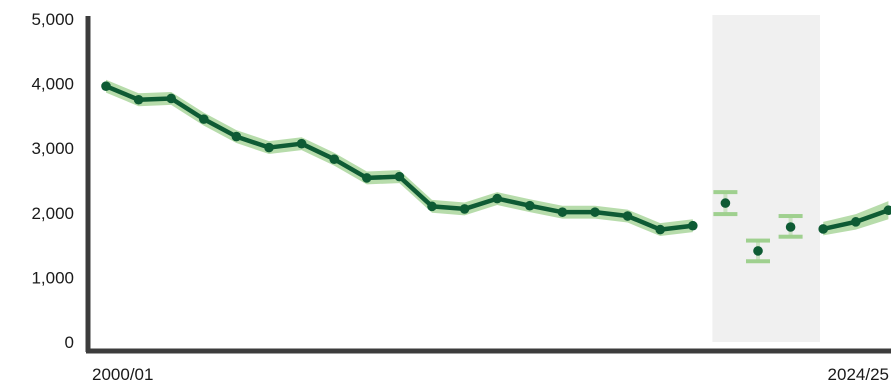  Describe the element at coordinates (122, 373) in the screenshot. I see `x-tick-label-1: 2000/01` at that location.